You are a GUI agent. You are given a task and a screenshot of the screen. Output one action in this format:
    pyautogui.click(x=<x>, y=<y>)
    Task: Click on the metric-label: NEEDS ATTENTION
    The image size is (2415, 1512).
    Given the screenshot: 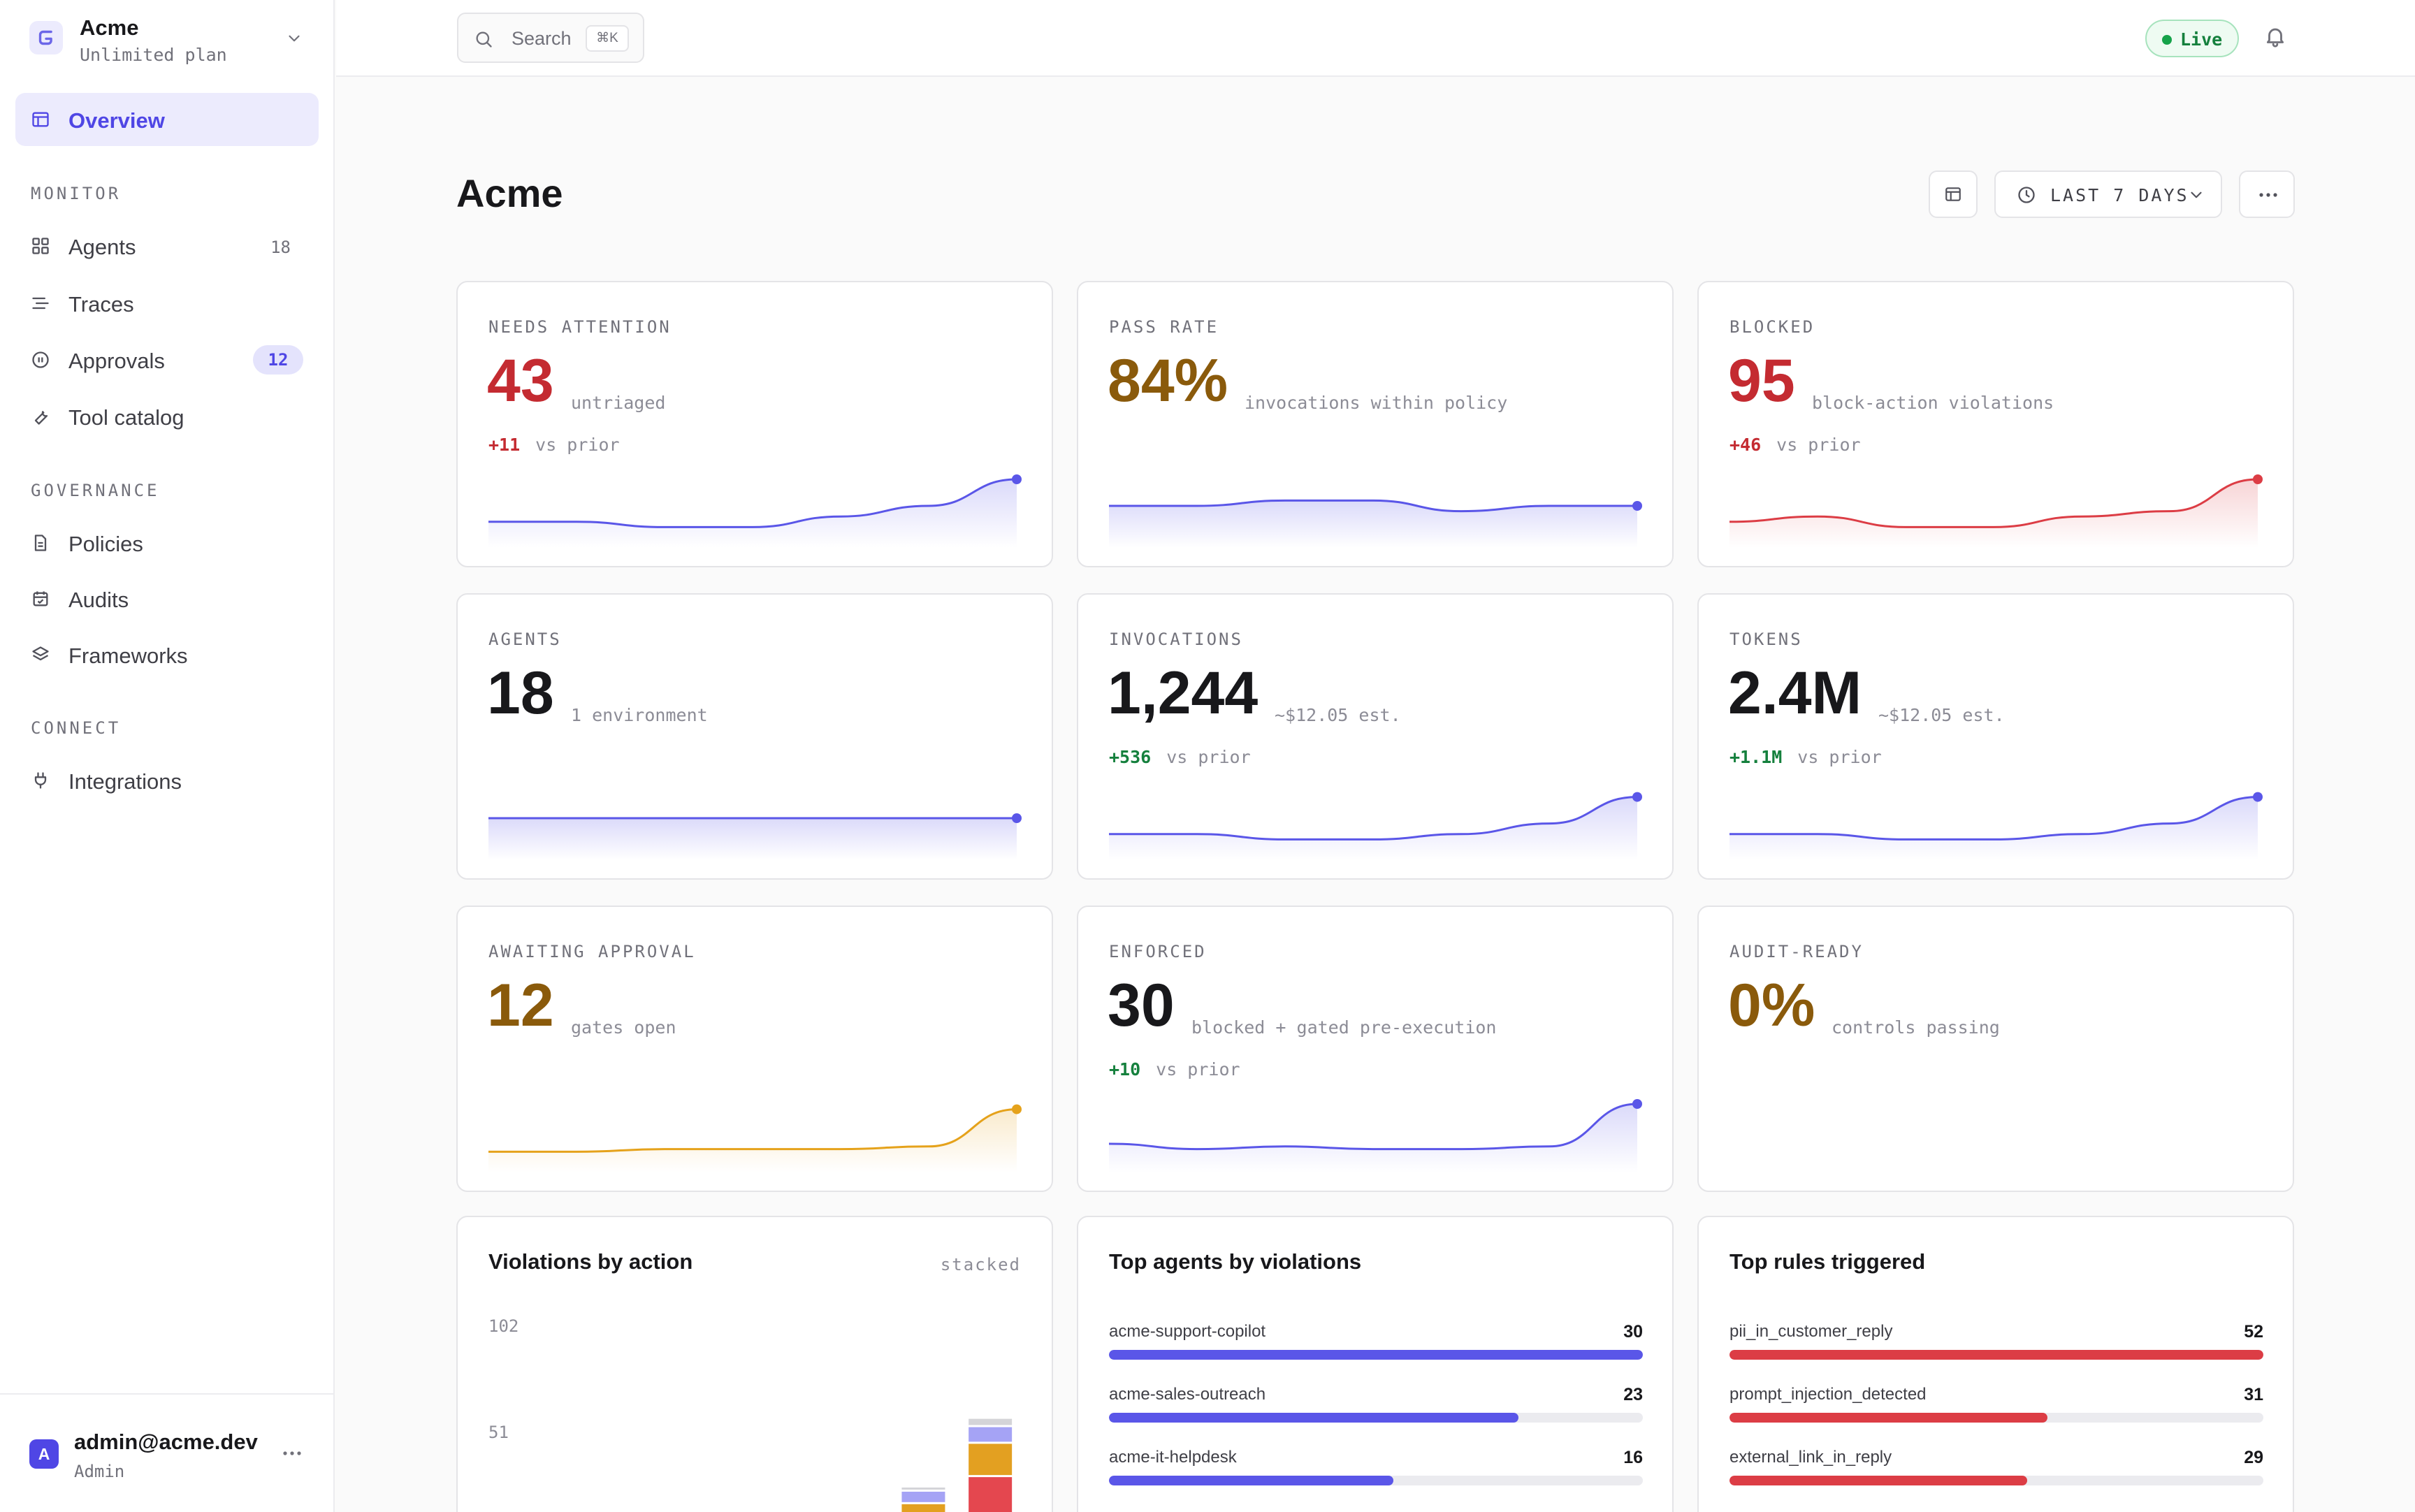 What is the action you would take?
    pyautogui.click(x=580, y=327)
    